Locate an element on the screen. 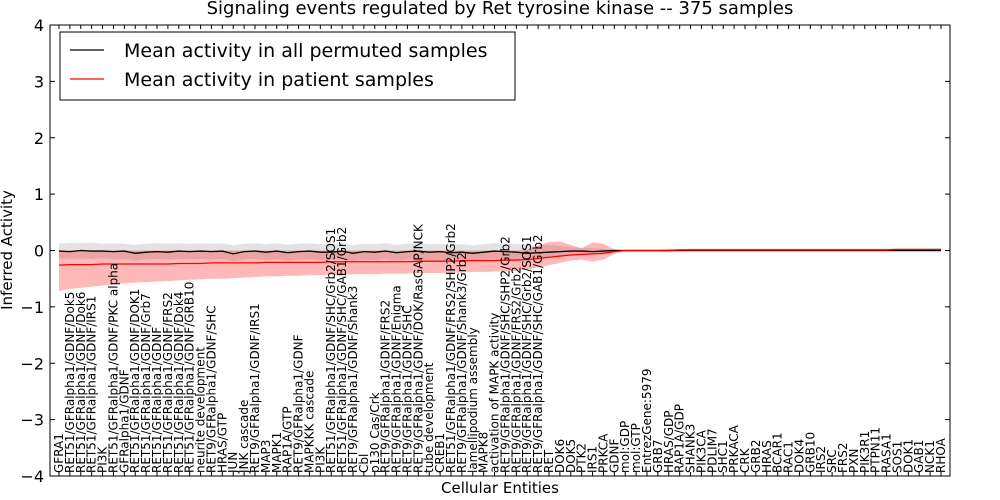 The height and width of the screenshot is (500, 1000). series-line-patient is located at coordinates (499, 257).